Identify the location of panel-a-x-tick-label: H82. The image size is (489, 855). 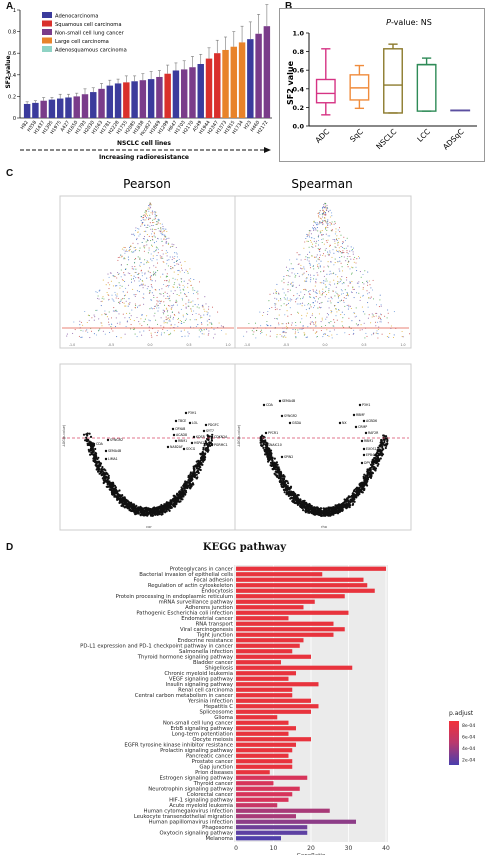
(25, 125).